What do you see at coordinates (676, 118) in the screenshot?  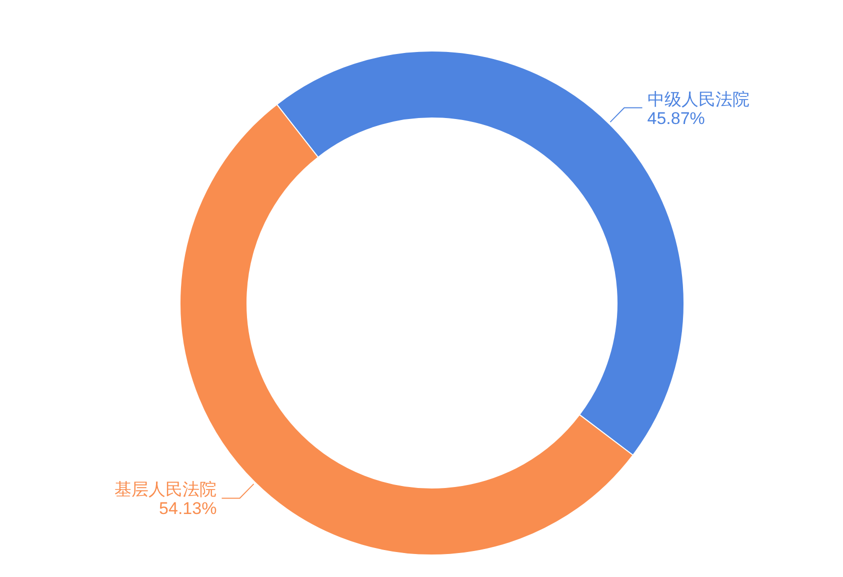 I see `data-label: 45.87%` at bounding box center [676, 118].